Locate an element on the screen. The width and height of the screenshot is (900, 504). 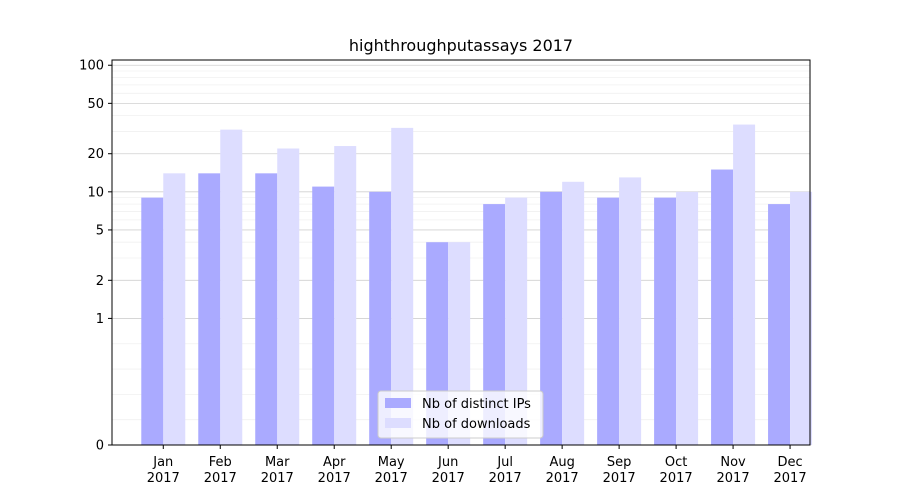
x-tick-label: Nov is located at coordinates (733, 462).